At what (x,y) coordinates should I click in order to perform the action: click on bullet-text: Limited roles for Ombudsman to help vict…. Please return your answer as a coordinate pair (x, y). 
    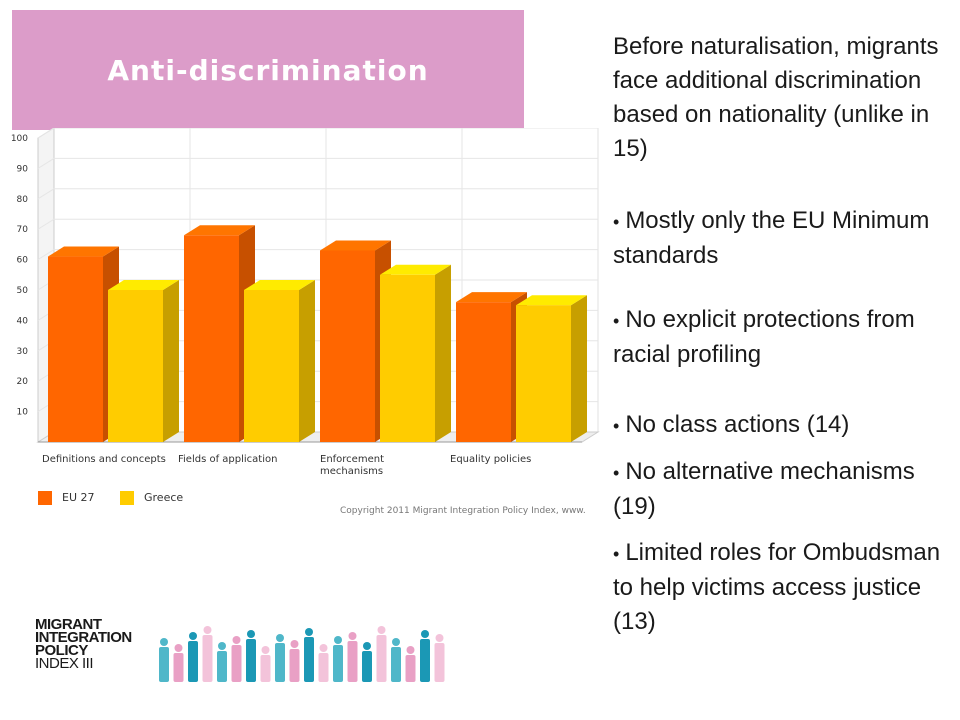
    Looking at the image, I should click on (777, 587).